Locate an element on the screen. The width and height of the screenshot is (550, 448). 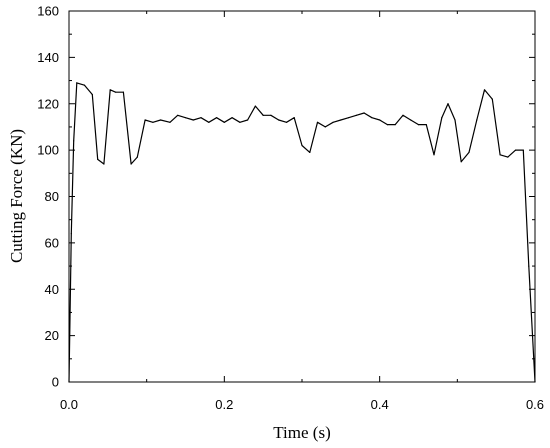
y-axis-title: Cutting Force (KN) is located at coordinates (16, 196).